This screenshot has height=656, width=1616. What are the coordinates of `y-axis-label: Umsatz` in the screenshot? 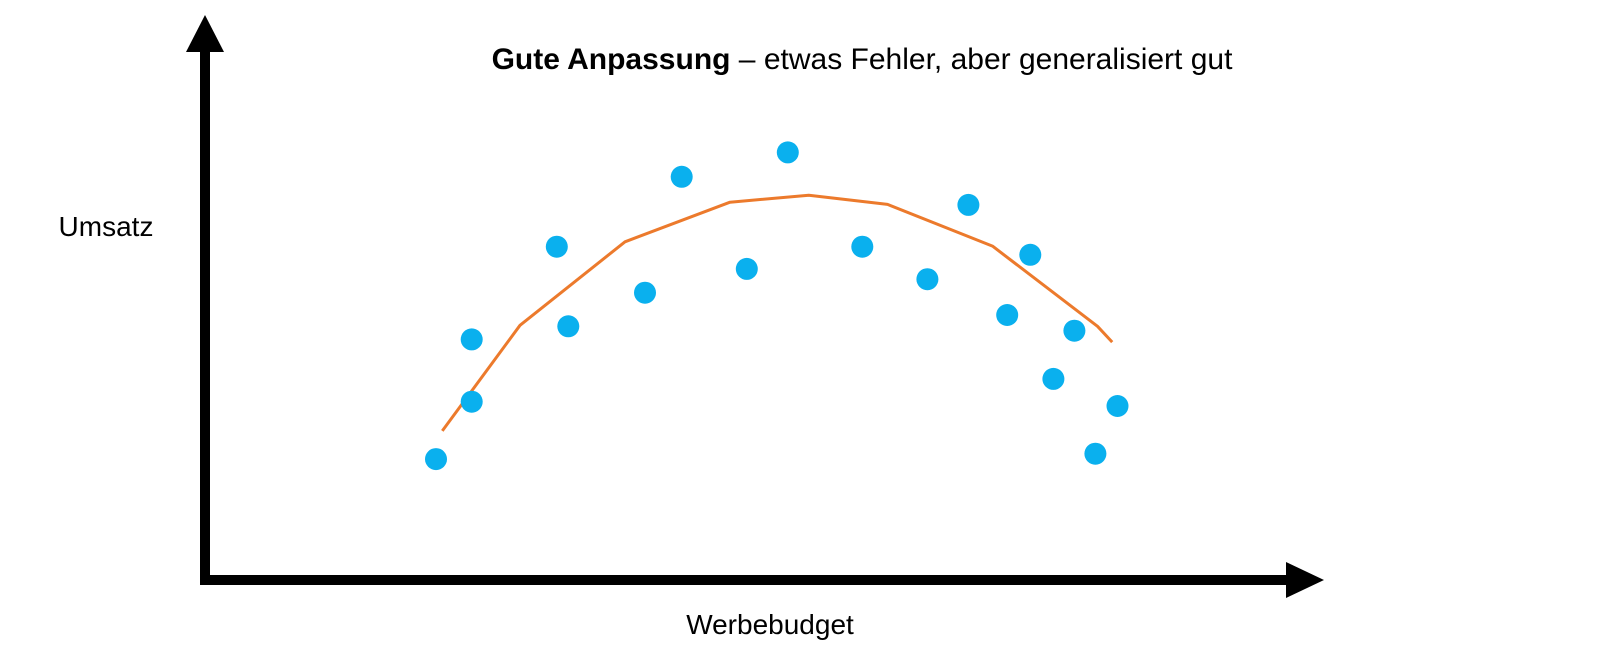 It's located at (106, 226).